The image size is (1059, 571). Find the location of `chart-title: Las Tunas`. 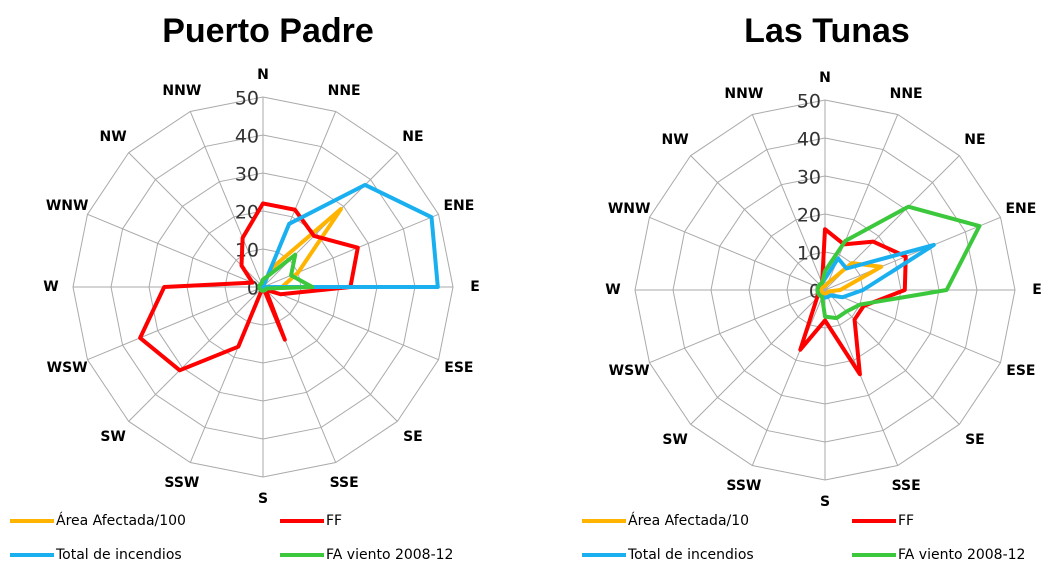

chart-title: Las Tunas is located at coordinates (827, 31).